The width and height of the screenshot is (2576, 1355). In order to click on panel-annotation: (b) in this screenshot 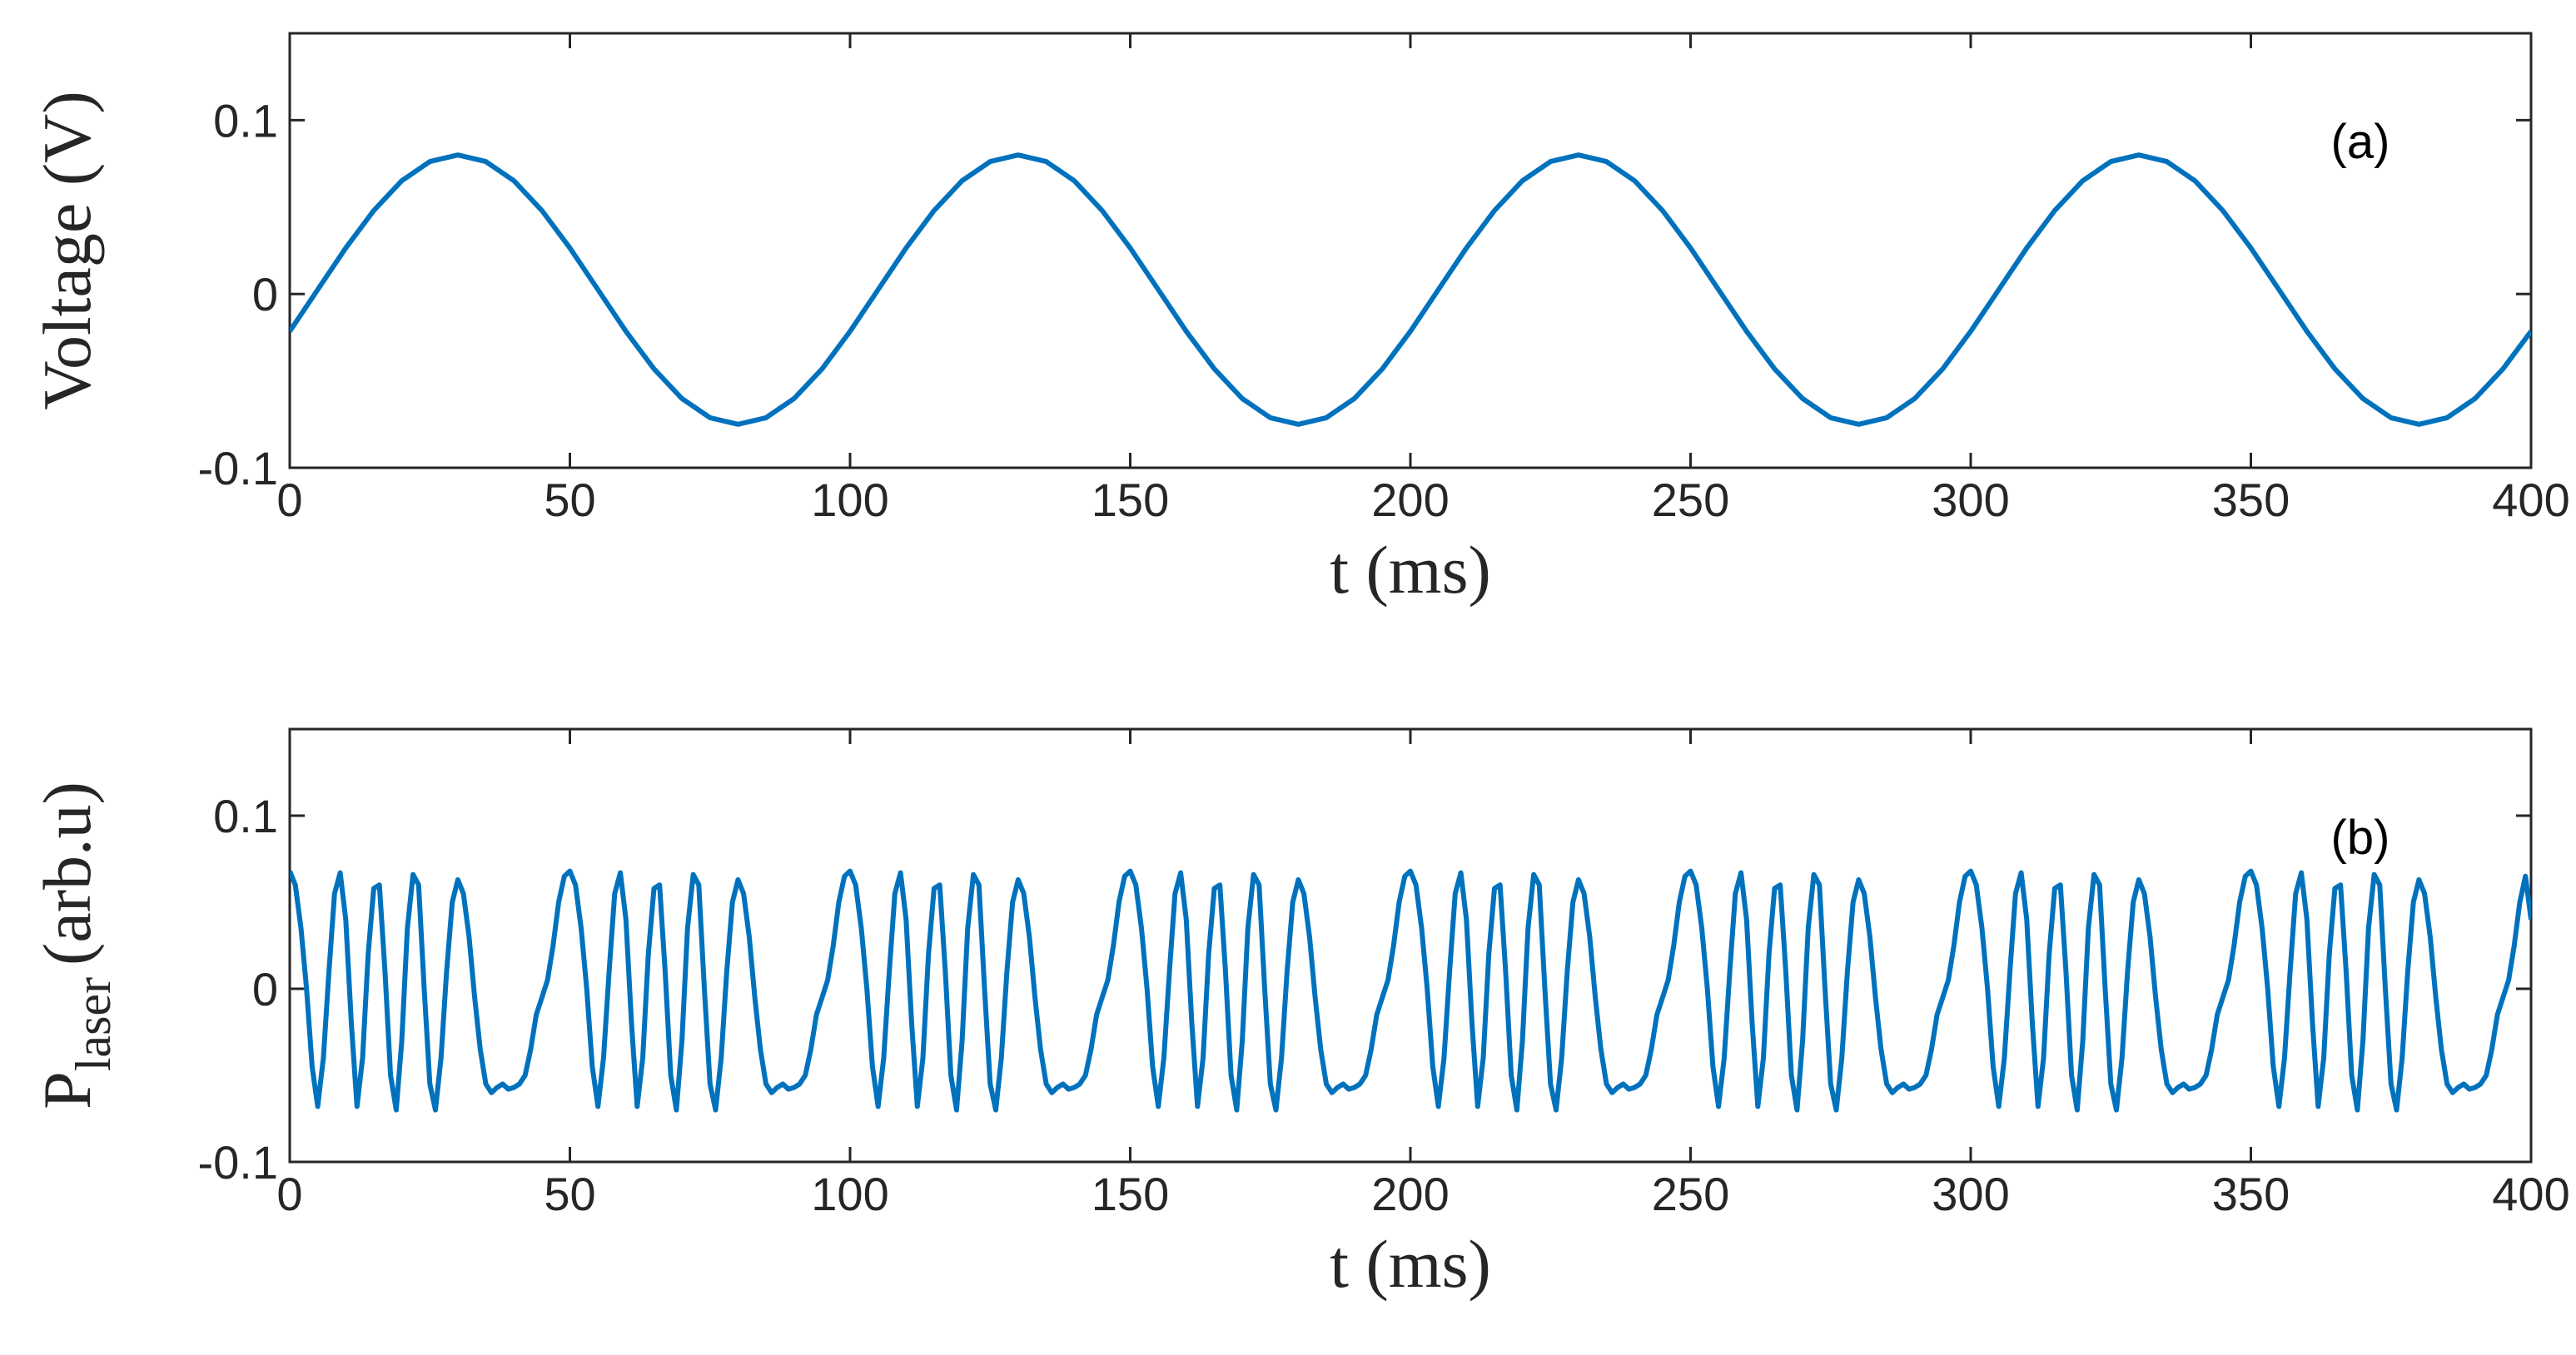, I will do `click(2360, 838)`.